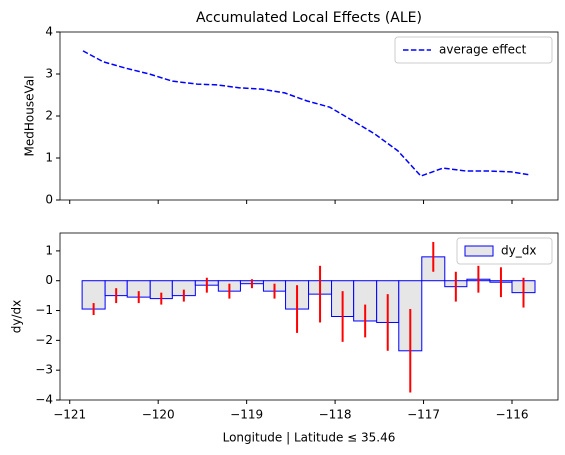  Describe the element at coordinates (44, 370) in the screenshot. I see `y-tick-label: −3` at that location.